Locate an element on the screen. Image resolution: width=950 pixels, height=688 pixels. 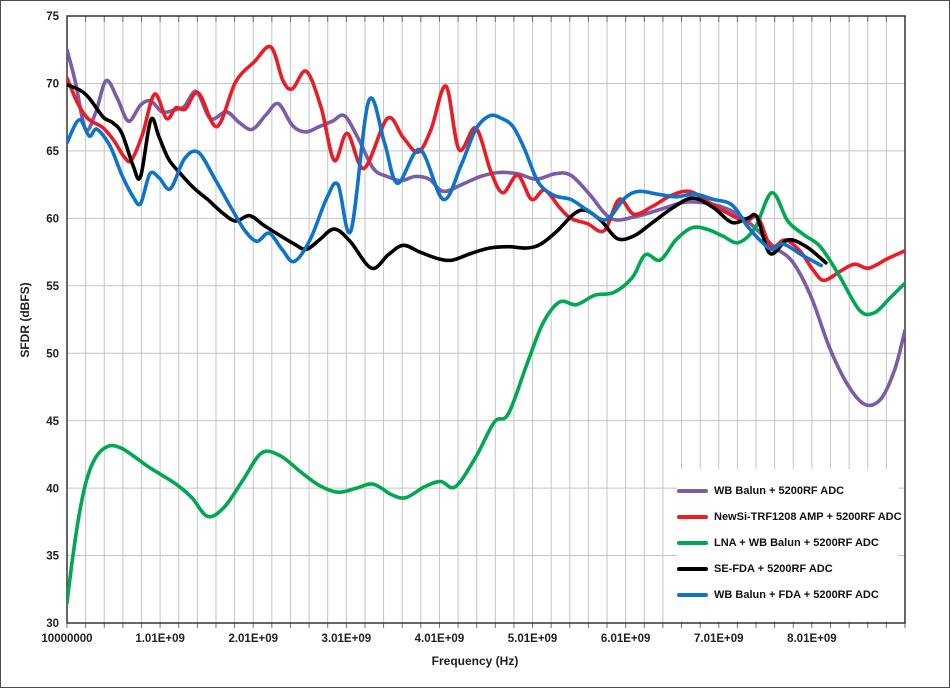
x-tick-label: 7.01E+09 is located at coordinates (719, 639).